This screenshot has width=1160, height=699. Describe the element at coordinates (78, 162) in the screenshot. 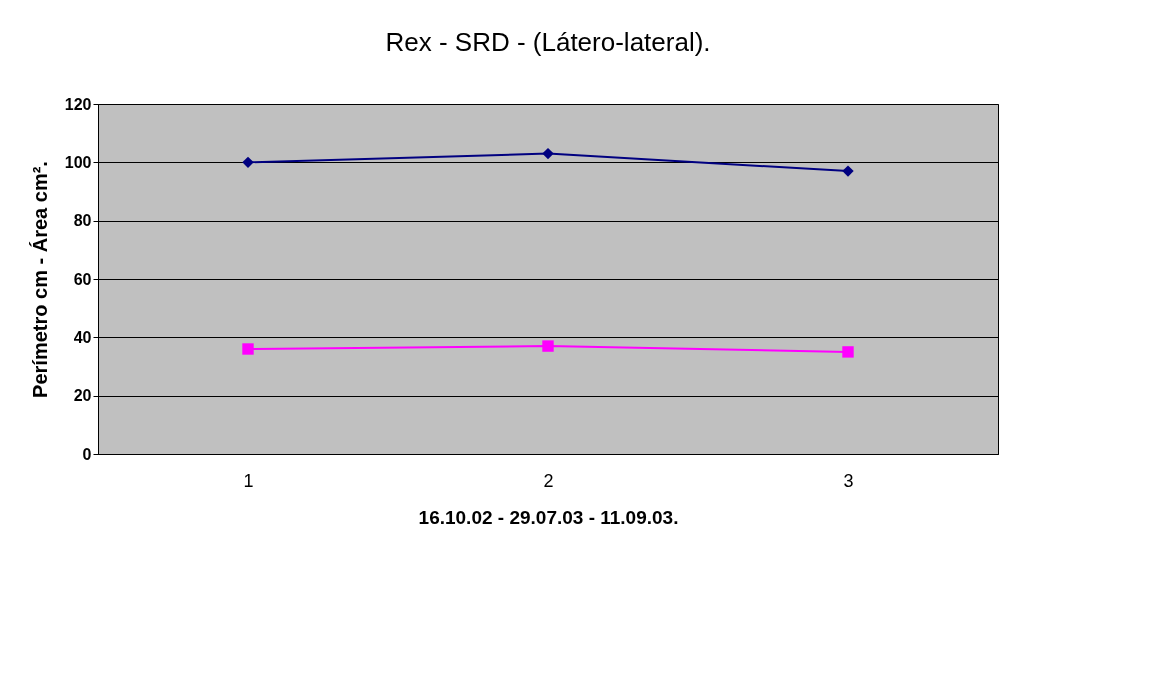

I see `y-tick-label: 100` at that location.